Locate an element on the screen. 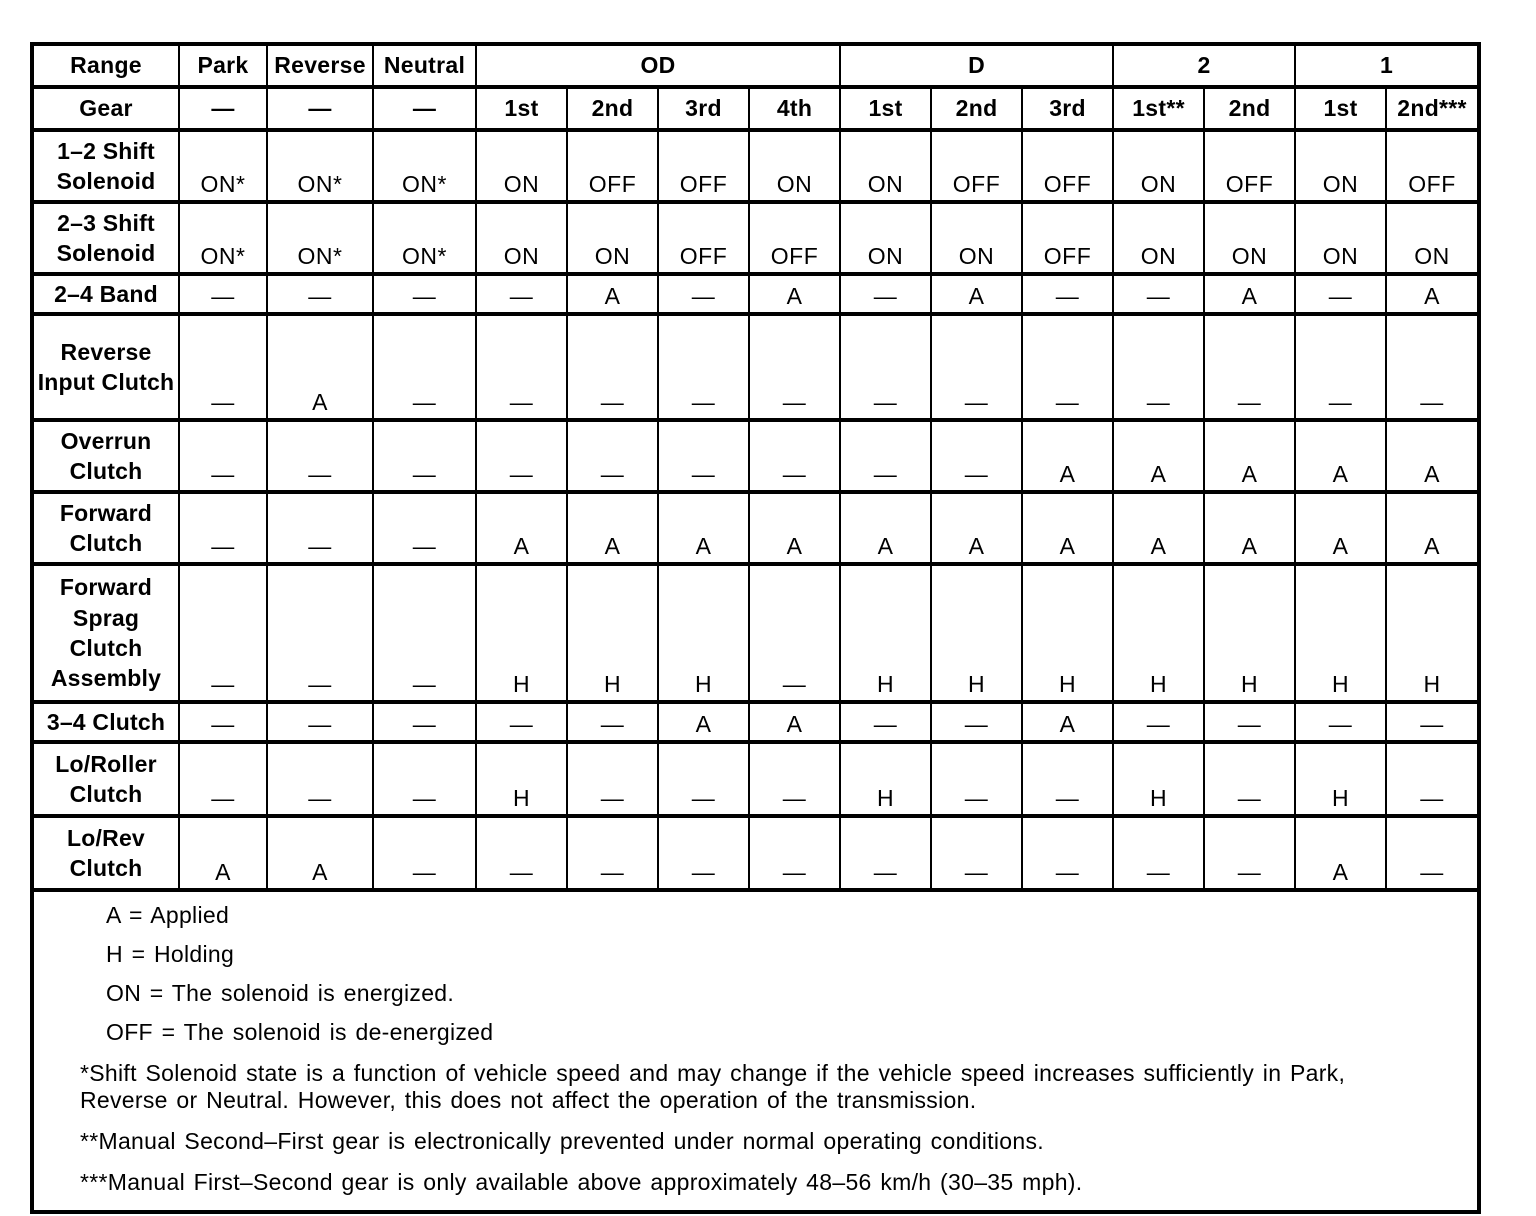  row-label: Forward Sprag Clutch Assembly is located at coordinates (105, 633).